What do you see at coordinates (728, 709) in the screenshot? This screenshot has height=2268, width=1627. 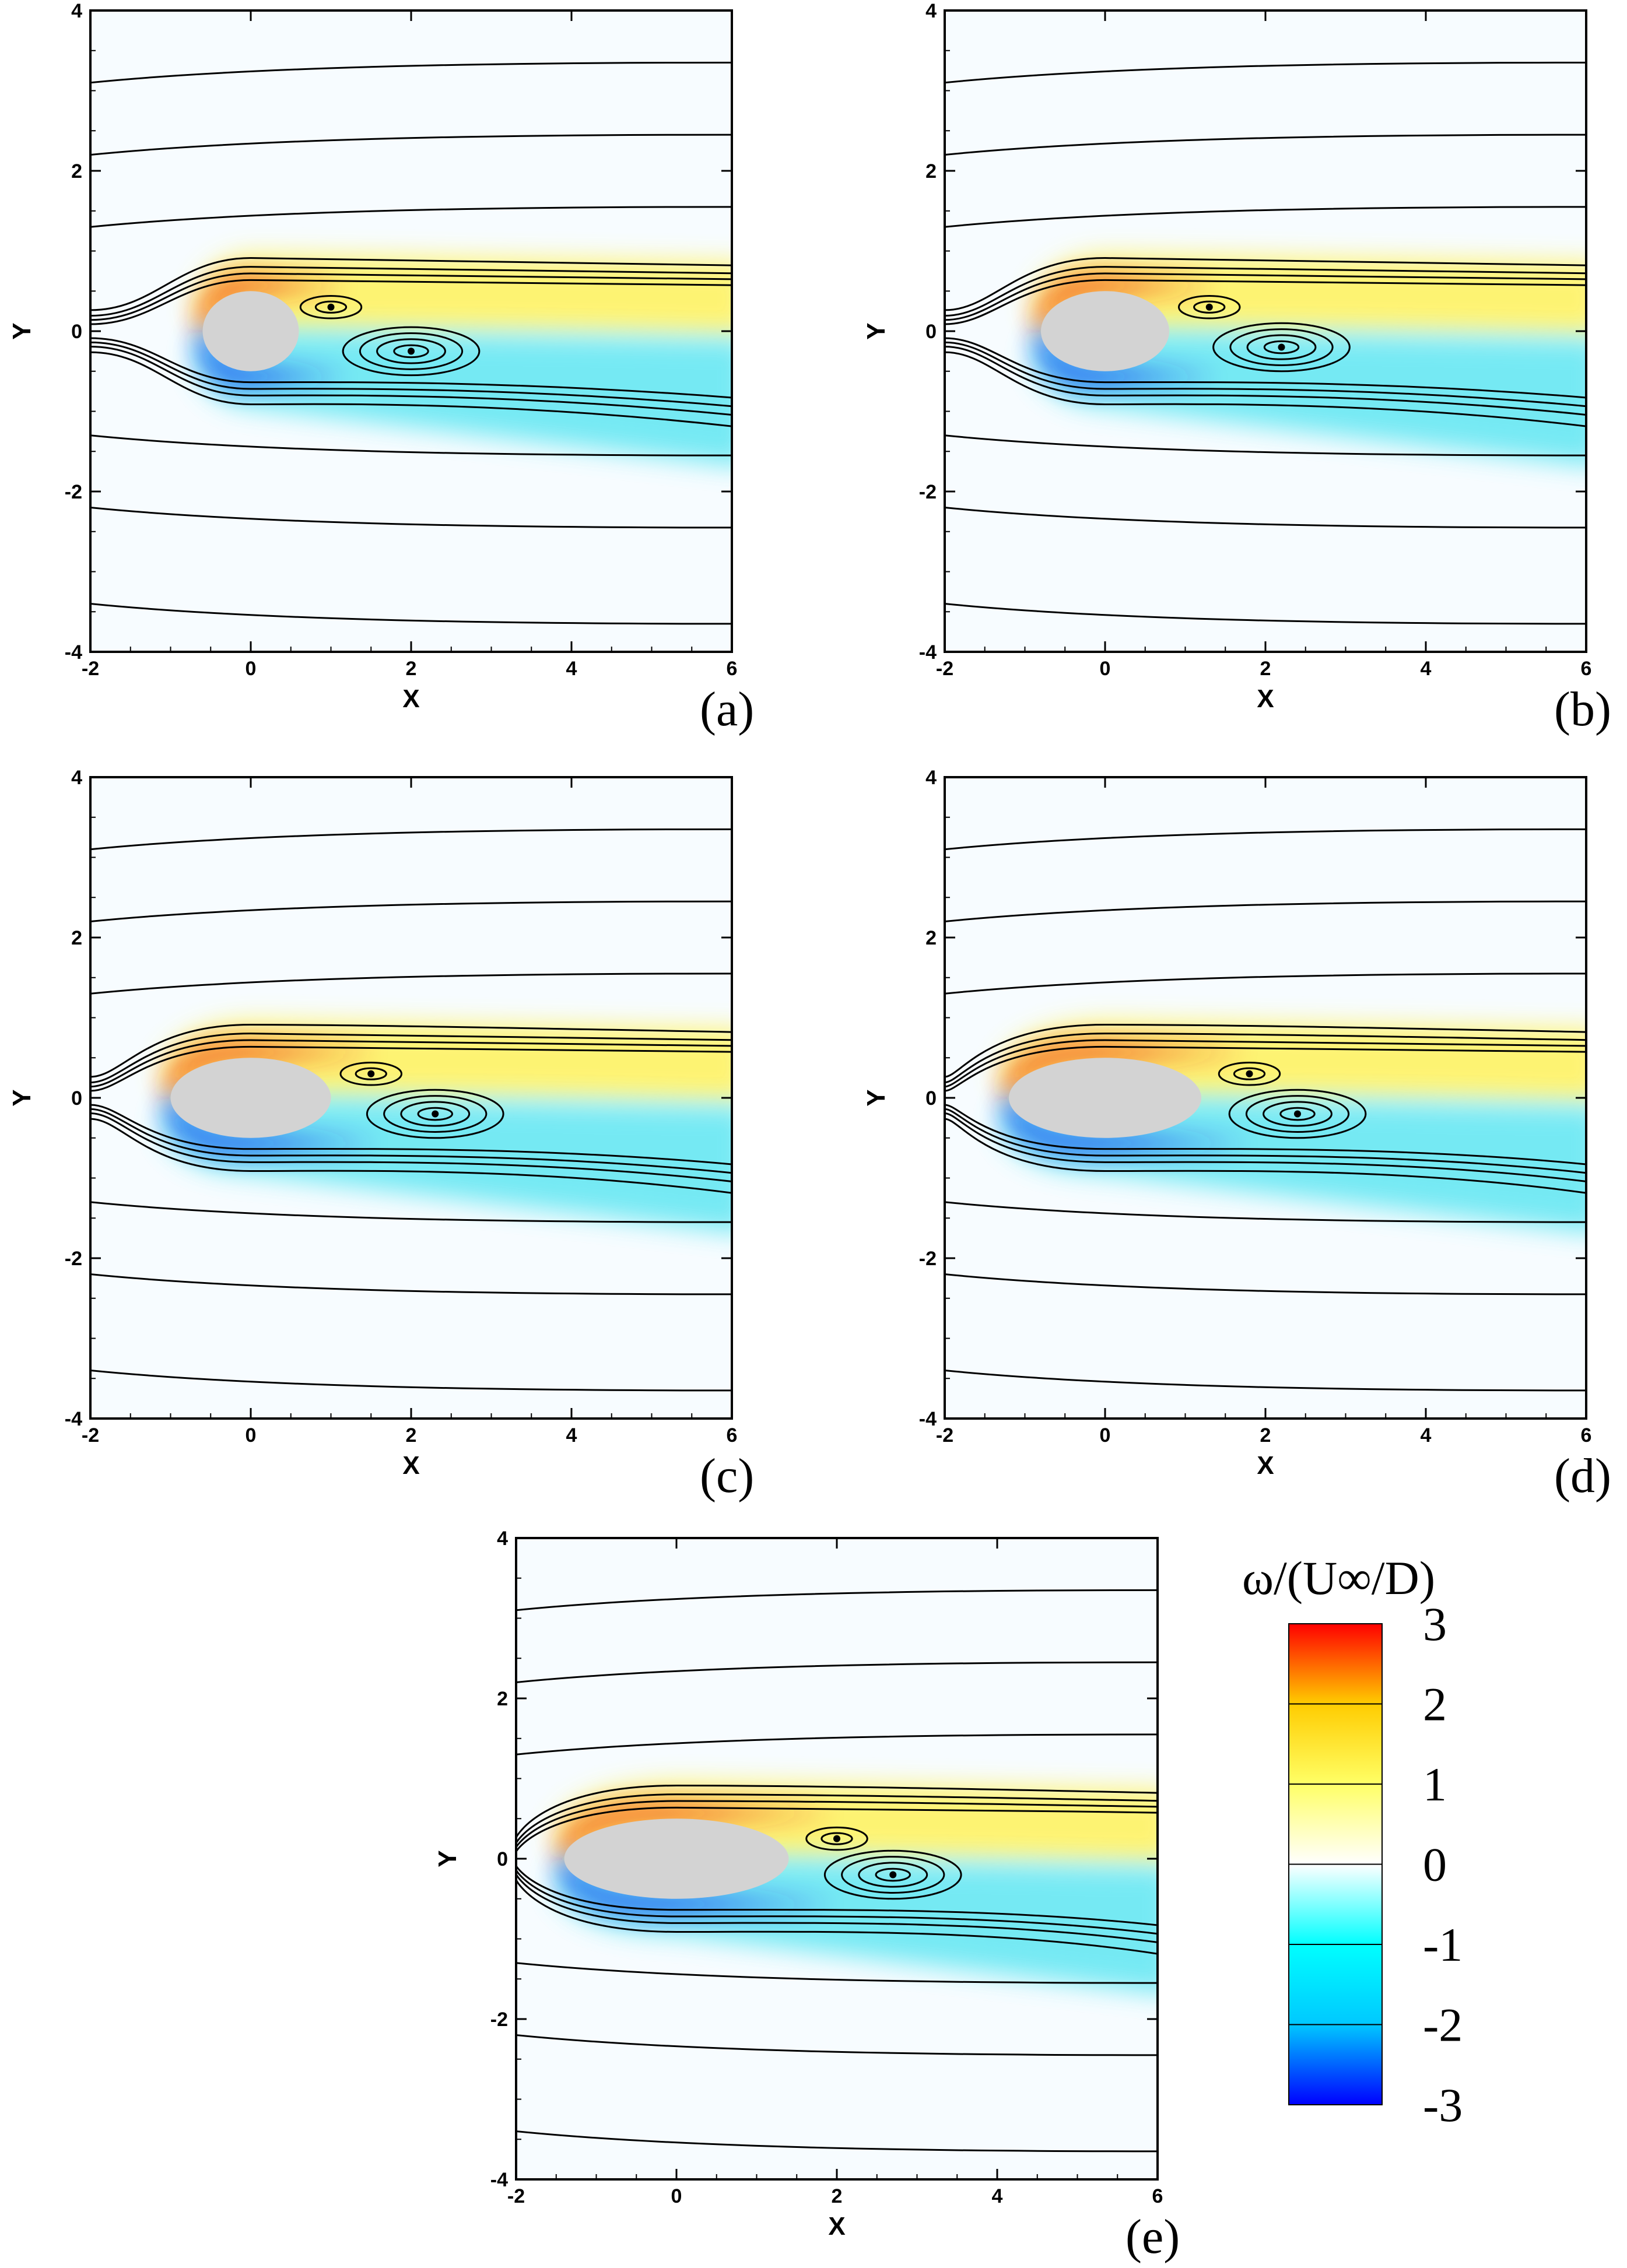 I see `panel-label: (a)` at bounding box center [728, 709].